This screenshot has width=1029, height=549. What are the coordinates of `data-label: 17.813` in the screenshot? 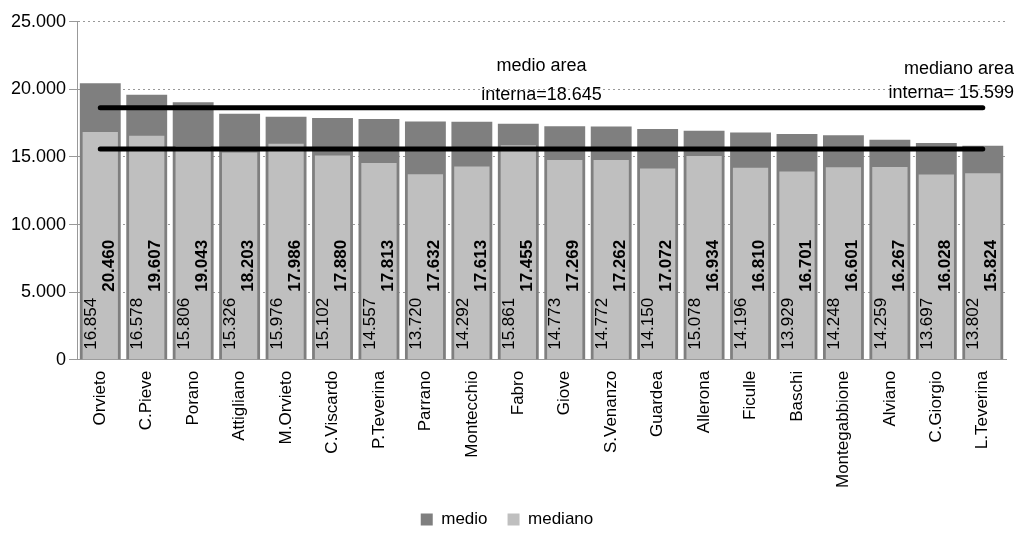 It's located at (387, 265).